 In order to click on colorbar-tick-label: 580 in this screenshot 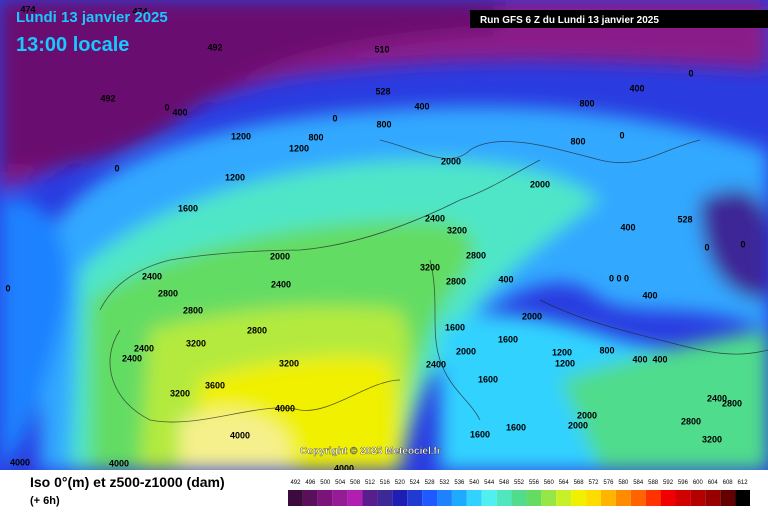, I will do `click(623, 483)`.